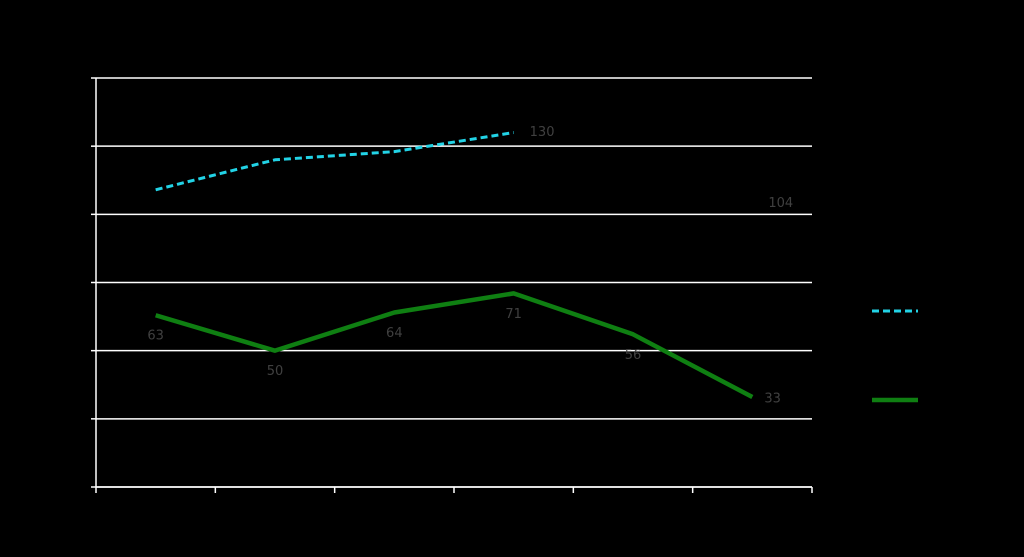 The width and height of the screenshot is (1024, 557). What do you see at coordinates (275, 371) in the screenshot?
I see `data-label: 50` at bounding box center [275, 371].